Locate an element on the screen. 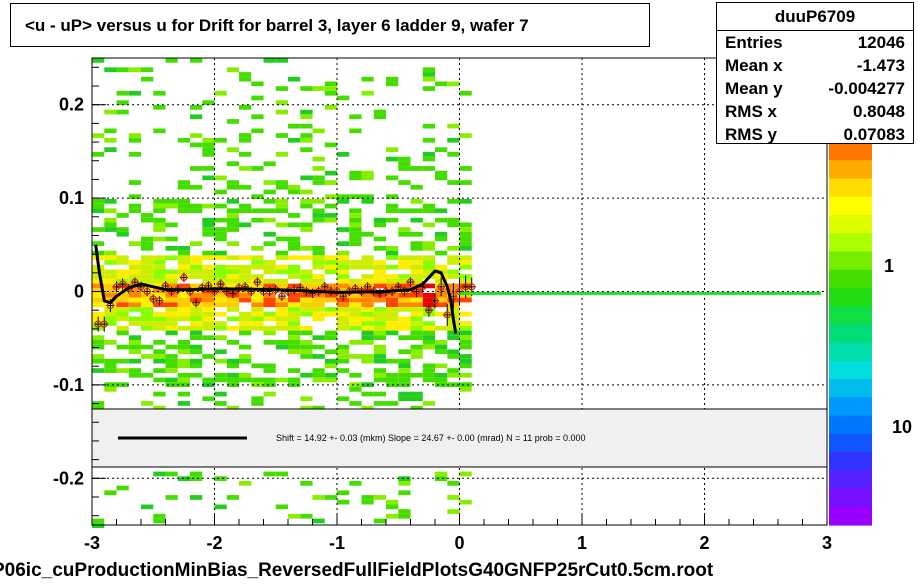  stats-row-rms-y: RMS y 0.07083 is located at coordinates (815, 134).